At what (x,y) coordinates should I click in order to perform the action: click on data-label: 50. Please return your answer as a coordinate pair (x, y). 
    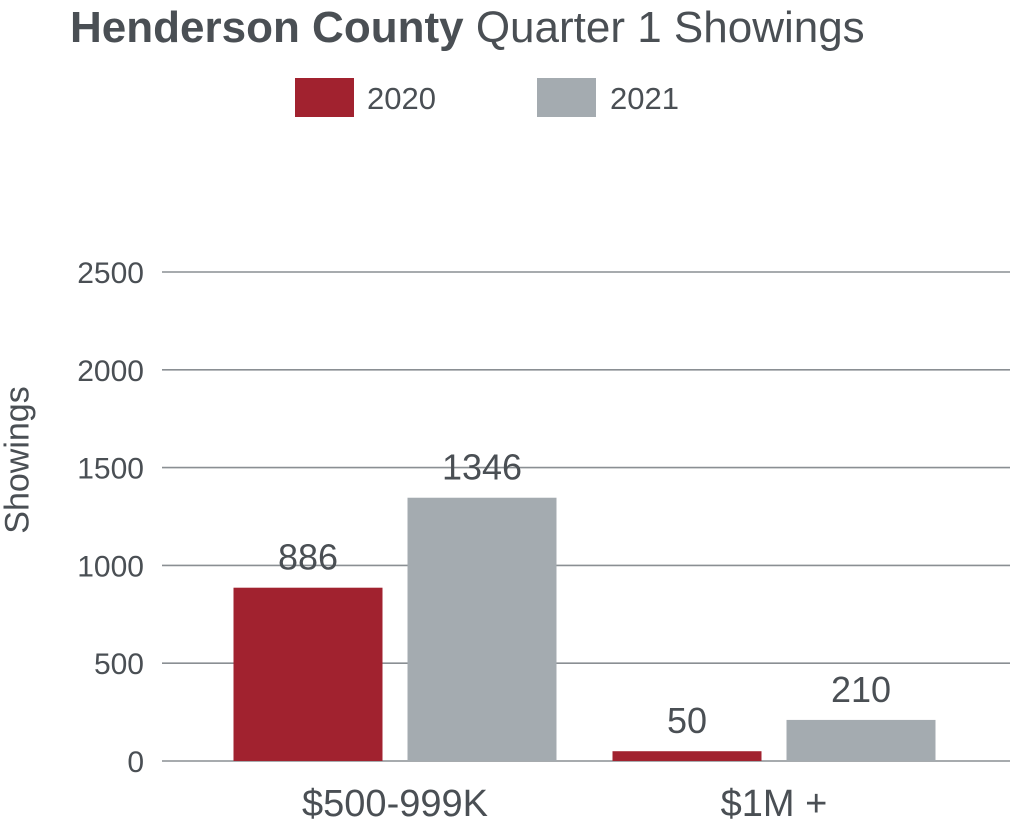
    Looking at the image, I should click on (687, 720).